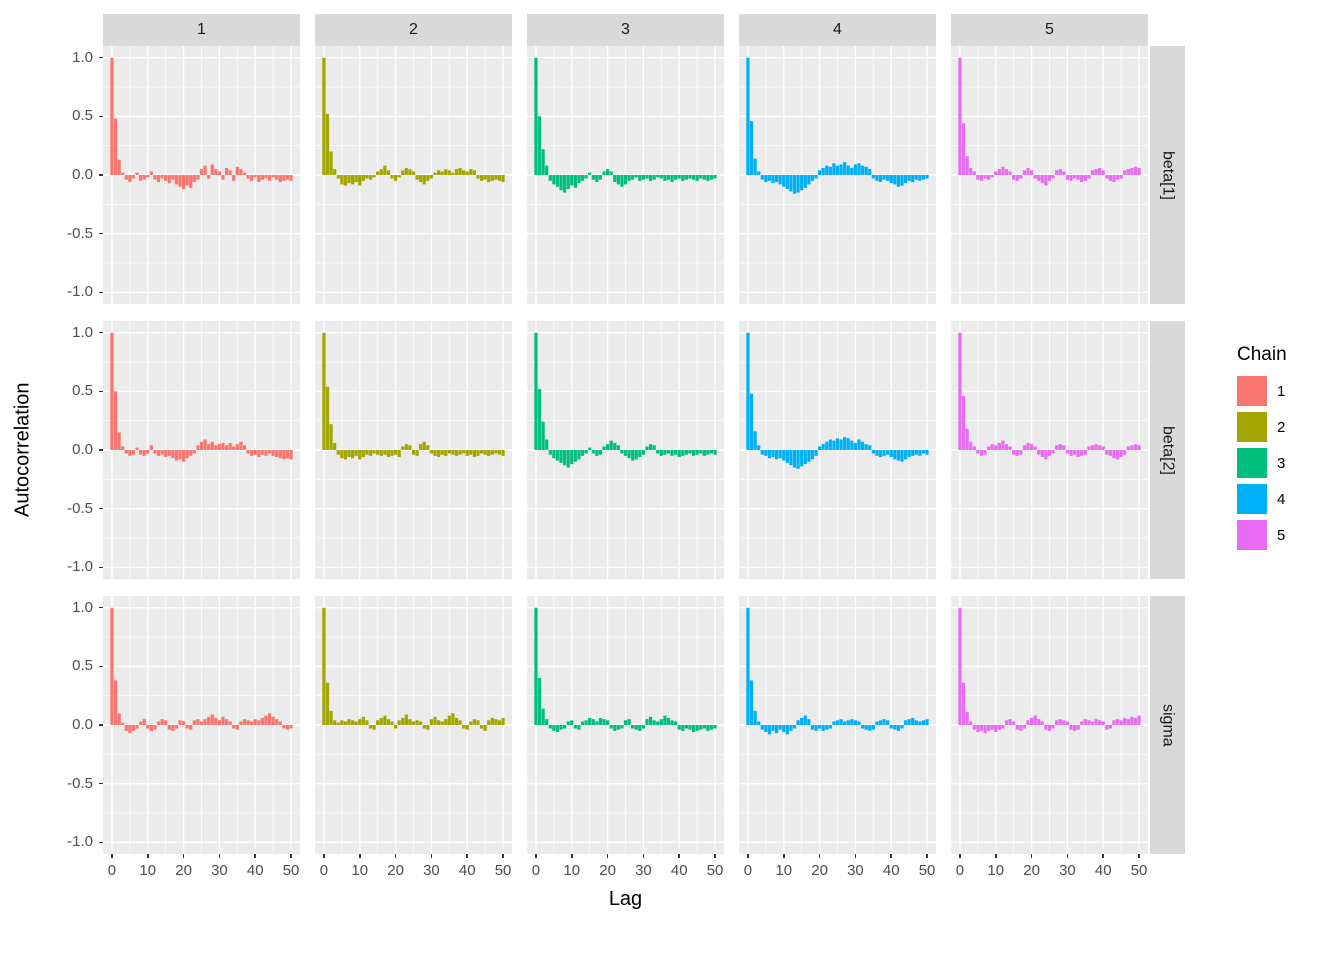 This screenshot has width=1344, height=960. Describe the element at coordinates (219, 870) in the screenshot. I see `x-tick-label: 30` at that location.